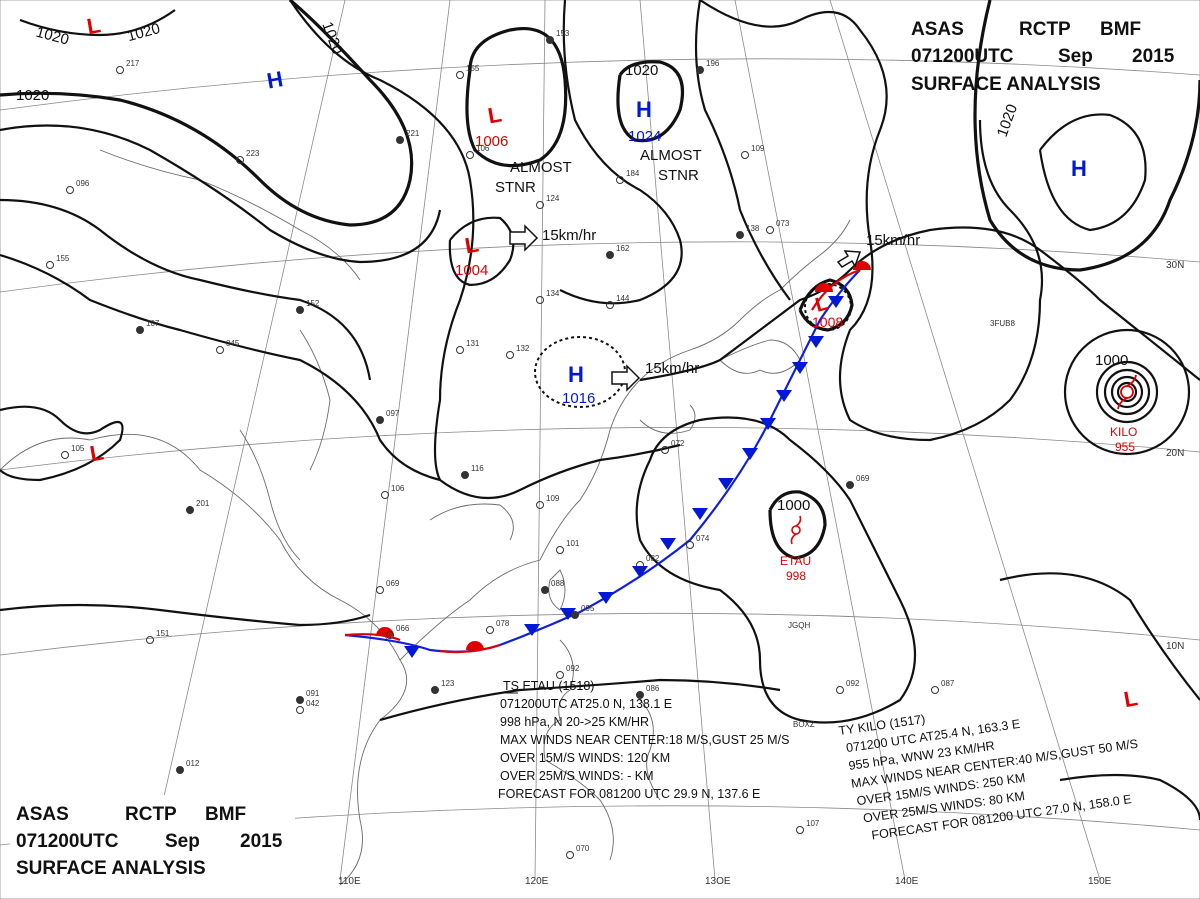  What do you see at coordinates (1006, 84) in the screenshot?
I see `svg-text: SURFACE ANALYSIS` at bounding box center [1006, 84].